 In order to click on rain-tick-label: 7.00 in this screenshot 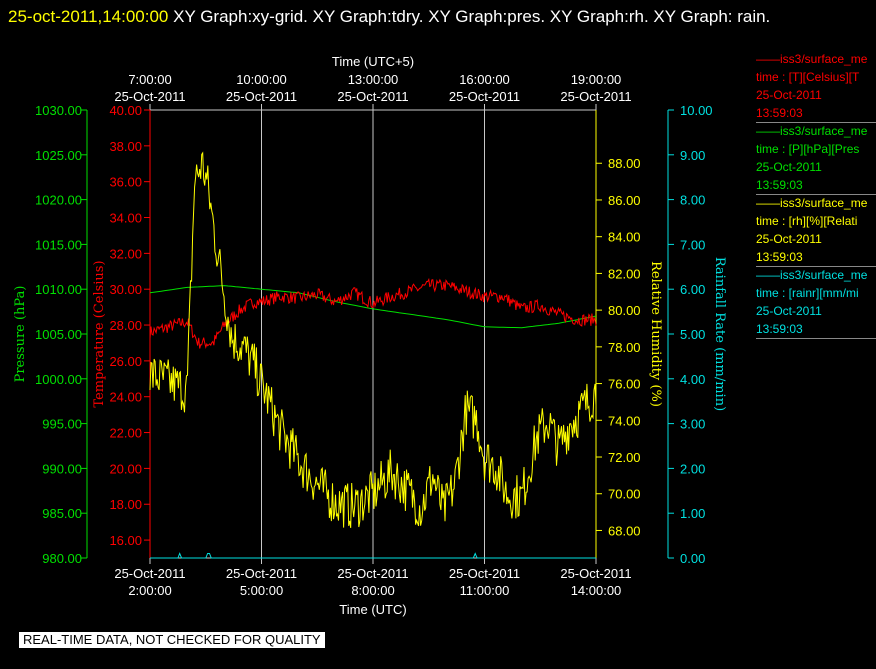, I will do `click(692, 244)`.